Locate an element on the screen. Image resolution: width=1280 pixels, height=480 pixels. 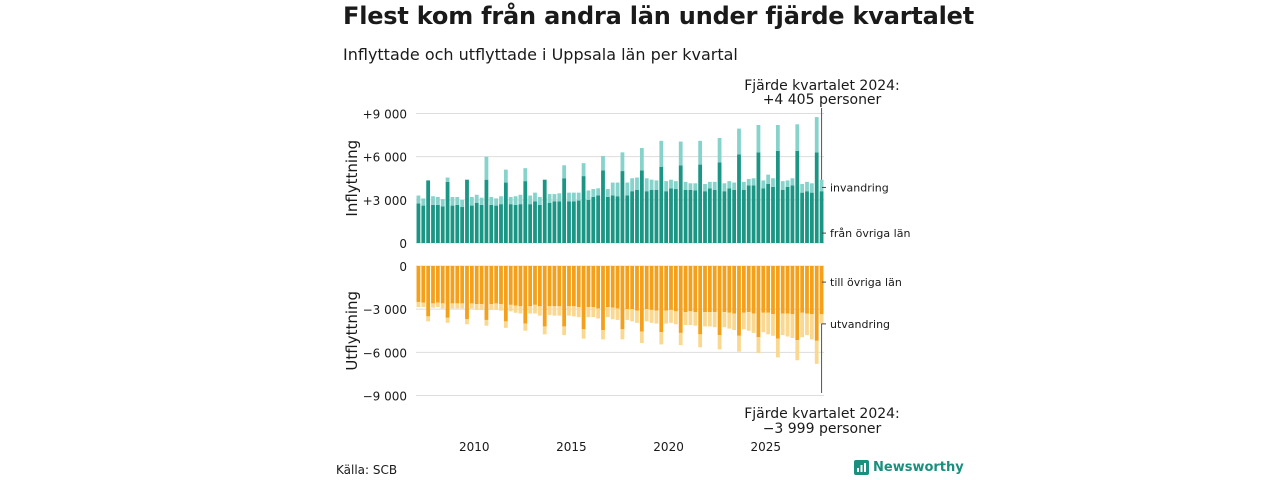
y-tick-label-outflow: 0 is located at coordinates (403, 267).